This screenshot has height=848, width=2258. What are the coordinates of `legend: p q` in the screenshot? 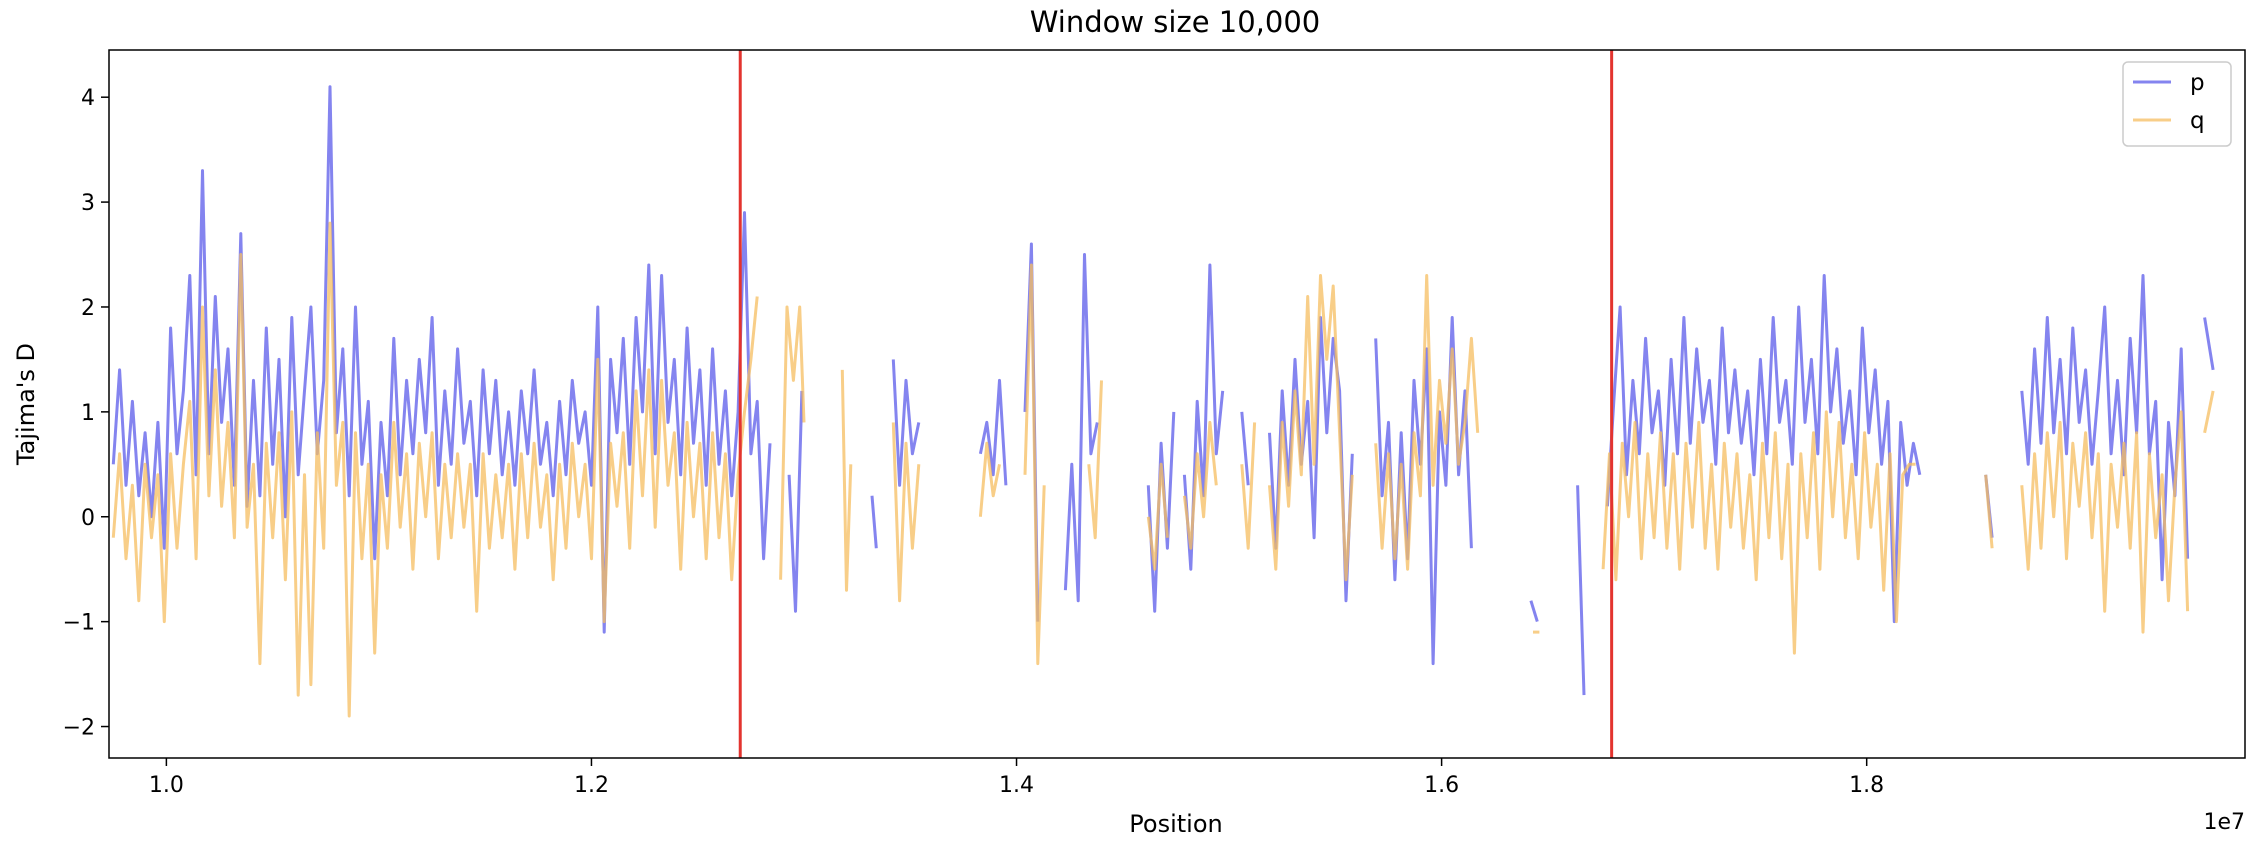 It's located at (2177, 104).